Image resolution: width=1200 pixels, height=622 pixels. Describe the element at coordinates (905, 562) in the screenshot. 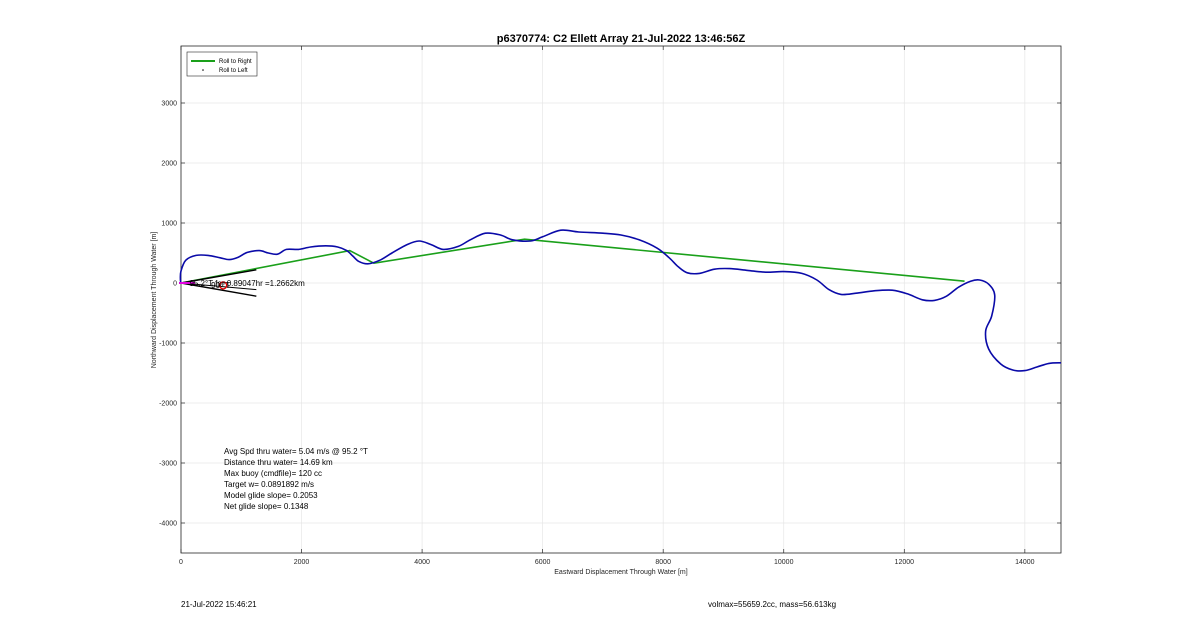

I see `x-tick-label: 12000` at that location.